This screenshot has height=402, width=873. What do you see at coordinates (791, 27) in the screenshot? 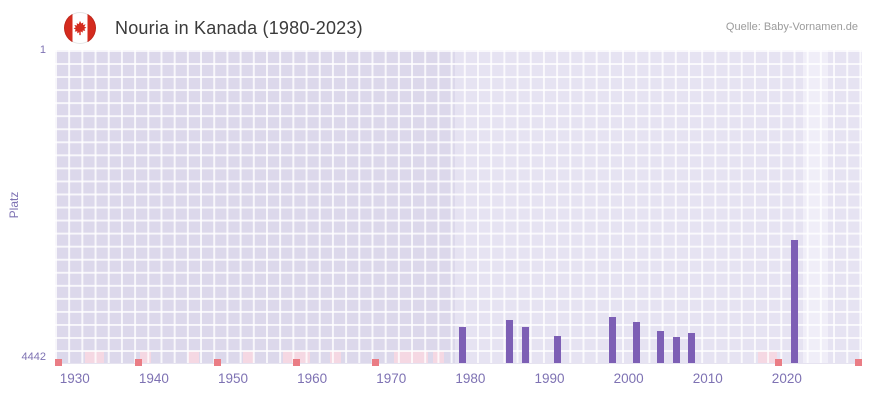
I see `source-attribution: Quelle: Baby-Vornamen.de` at bounding box center [791, 27].